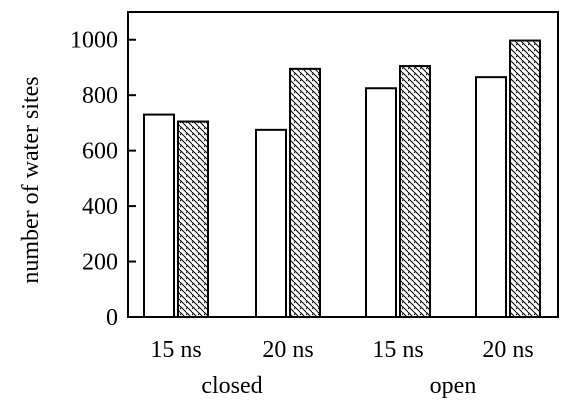  What do you see at coordinates (100, 96) in the screenshot?
I see `y-tick-label: 800` at bounding box center [100, 96].